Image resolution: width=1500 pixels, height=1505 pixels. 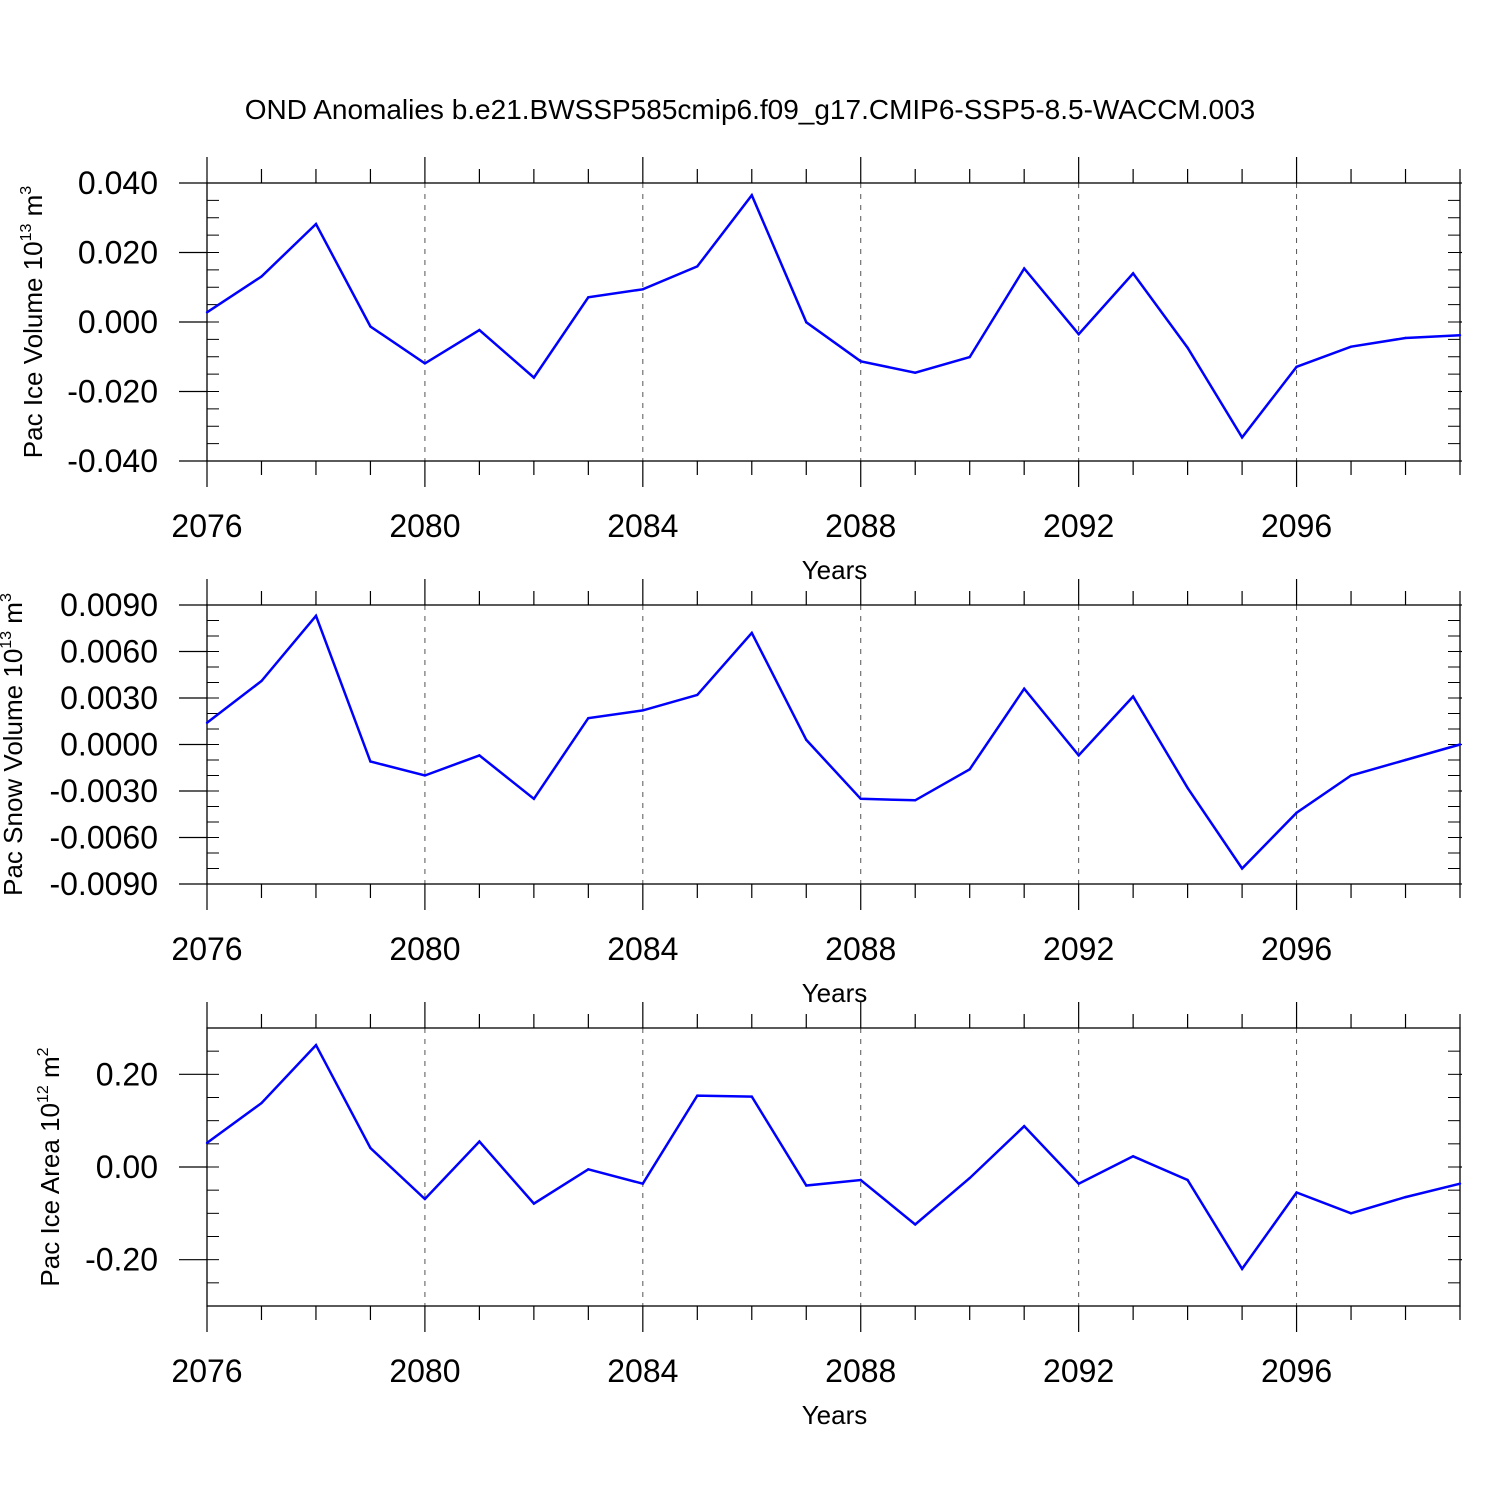 What do you see at coordinates (14, 744) in the screenshot?
I see `y-axis-label: Pac Snow Volume 1013 m3` at bounding box center [14, 744].